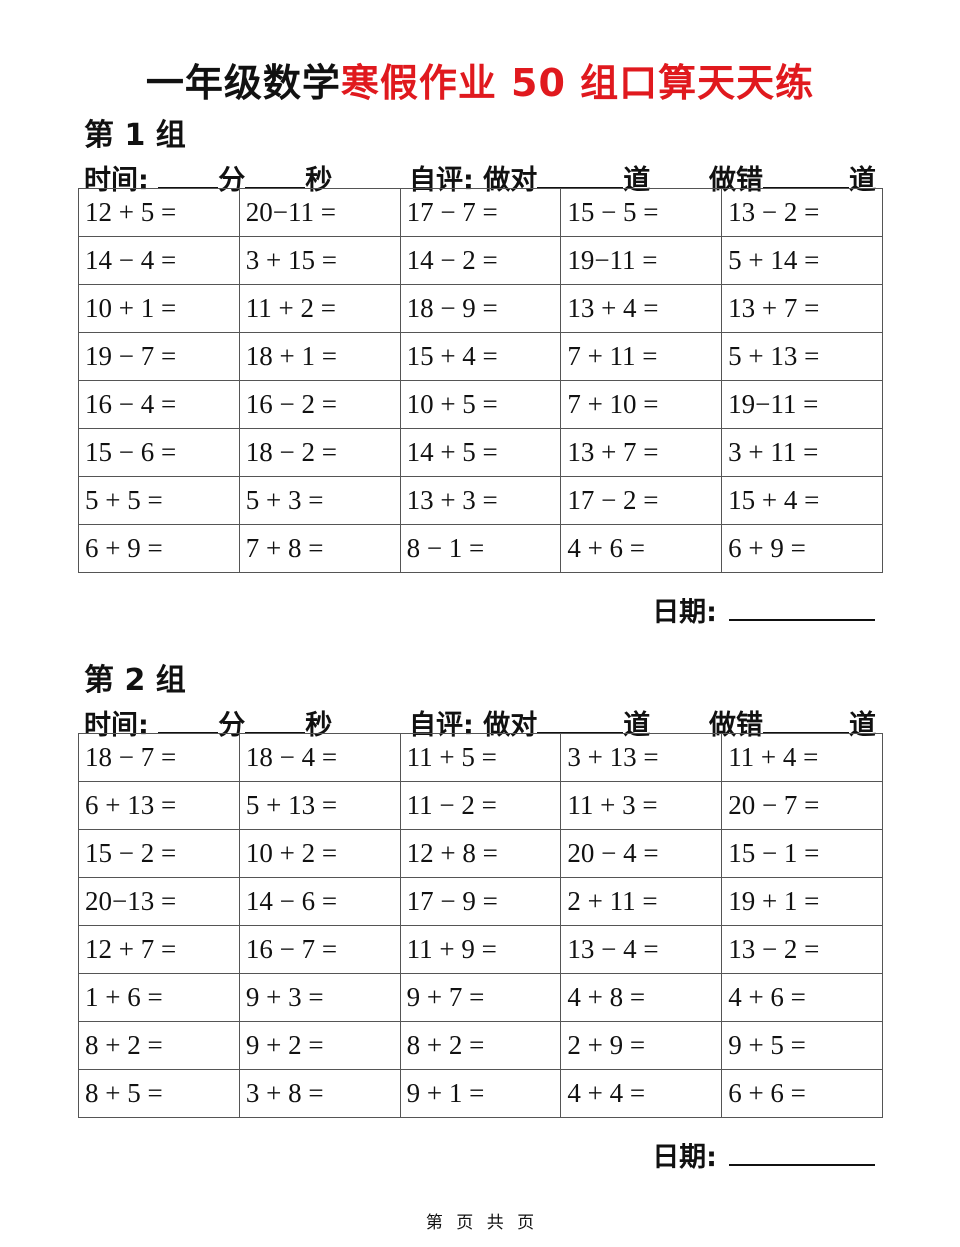  I want to click on problem-cell: 10 + 1 =, so click(159, 308).